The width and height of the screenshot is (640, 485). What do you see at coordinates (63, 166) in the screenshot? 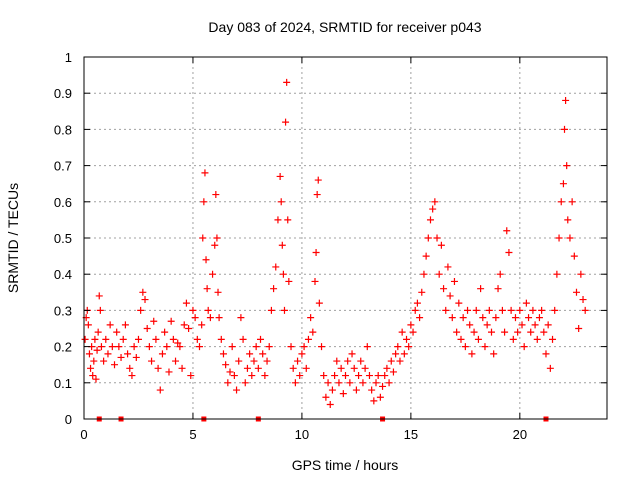
I see `y-tick-label: 0.7` at bounding box center [63, 166].